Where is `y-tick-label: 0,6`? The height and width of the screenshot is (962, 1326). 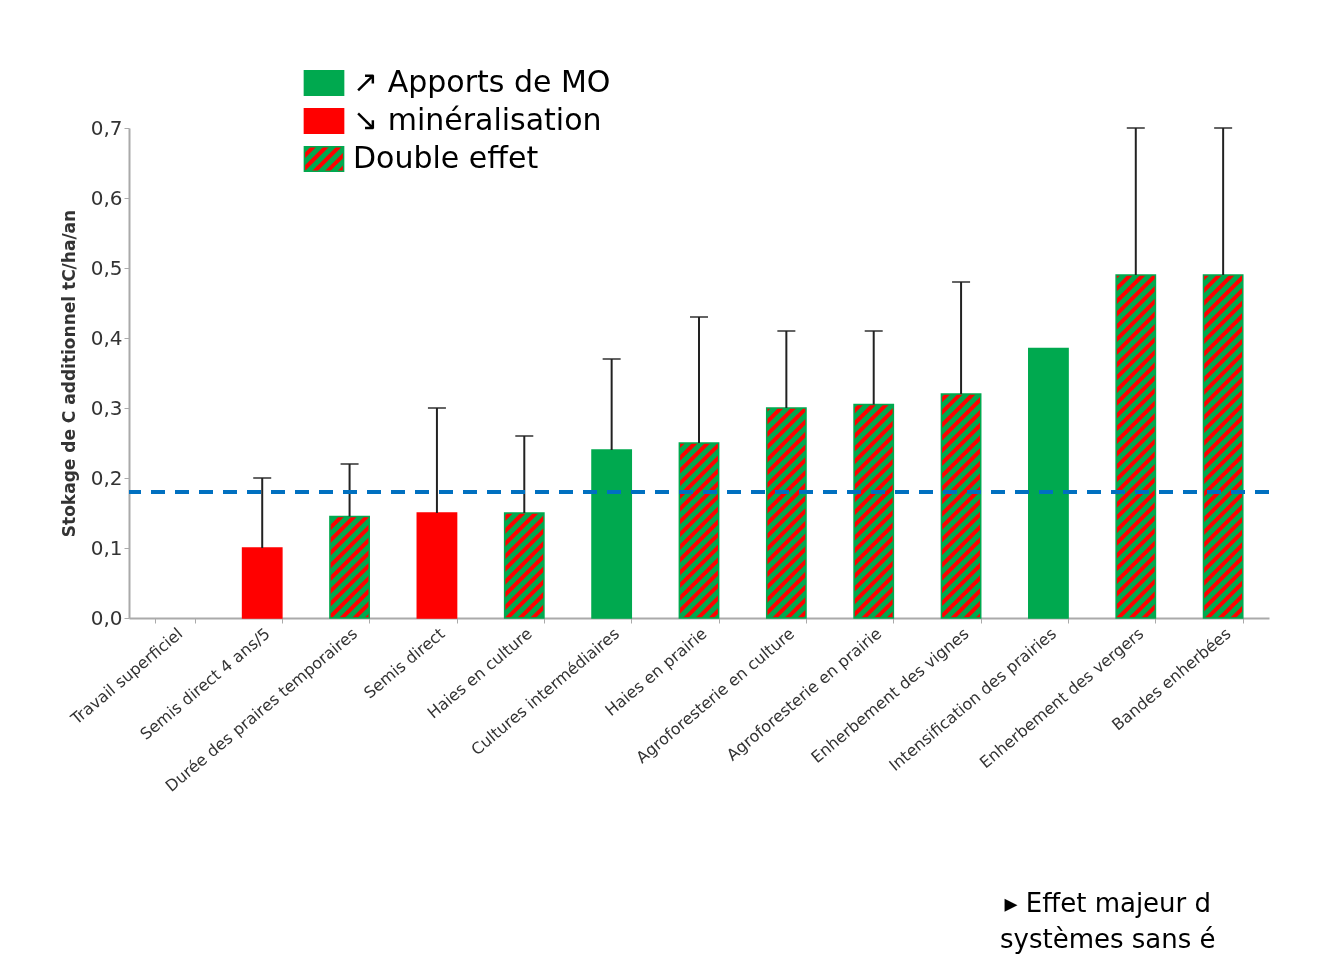 y-tick-label: 0,6 is located at coordinates (106, 197).